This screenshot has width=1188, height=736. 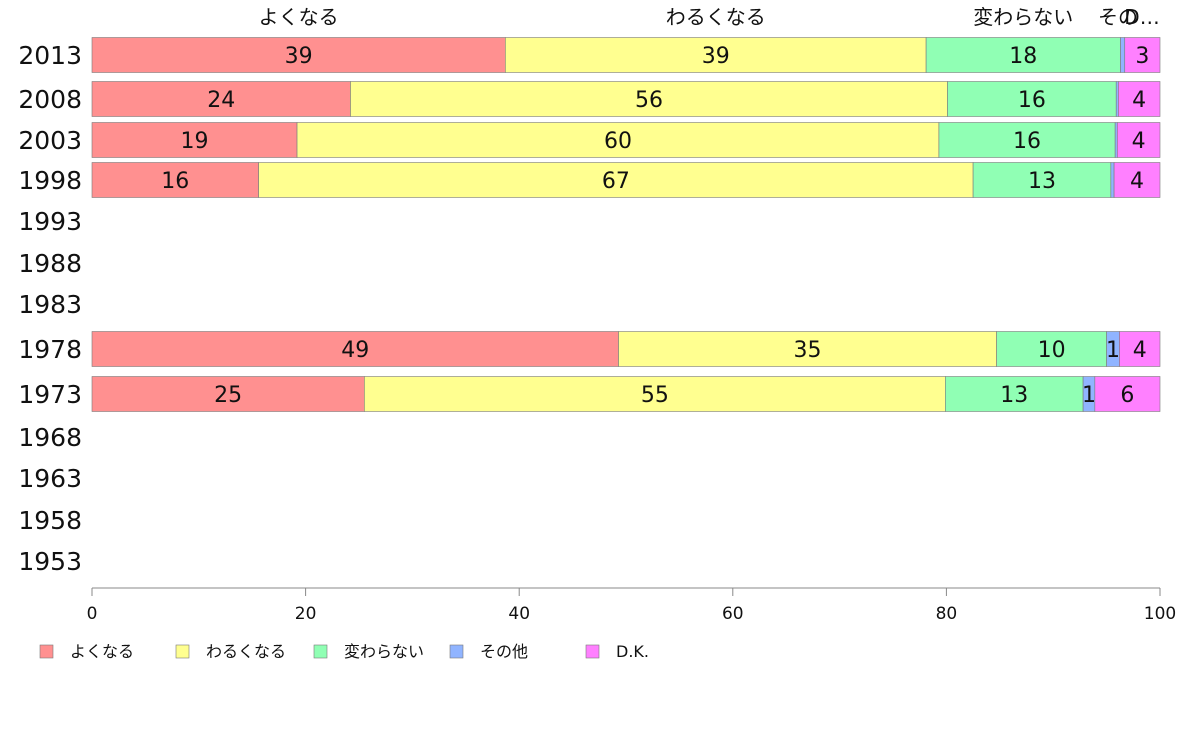 I want to click on bar-value-label-1998-4: 4, so click(x=1137, y=181).